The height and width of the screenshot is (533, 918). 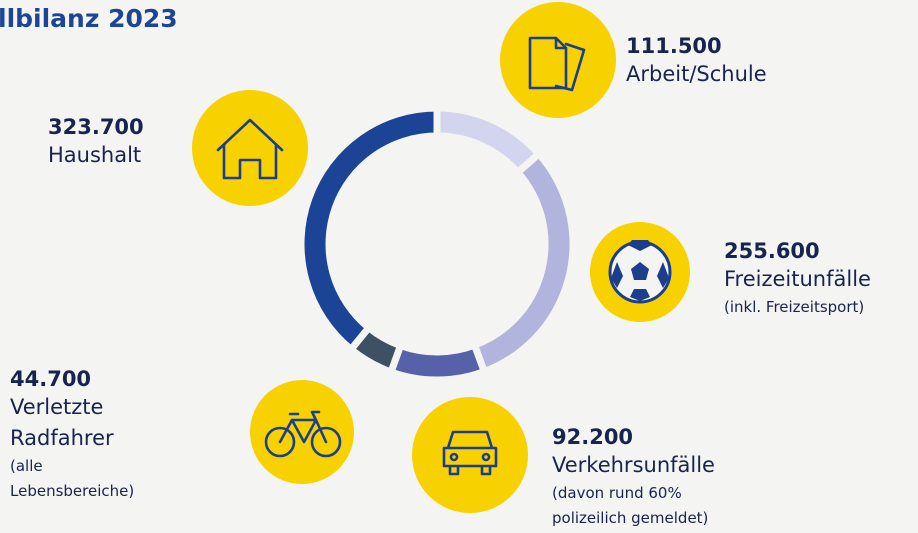 I want to click on icon-house, so click(x=250, y=148).